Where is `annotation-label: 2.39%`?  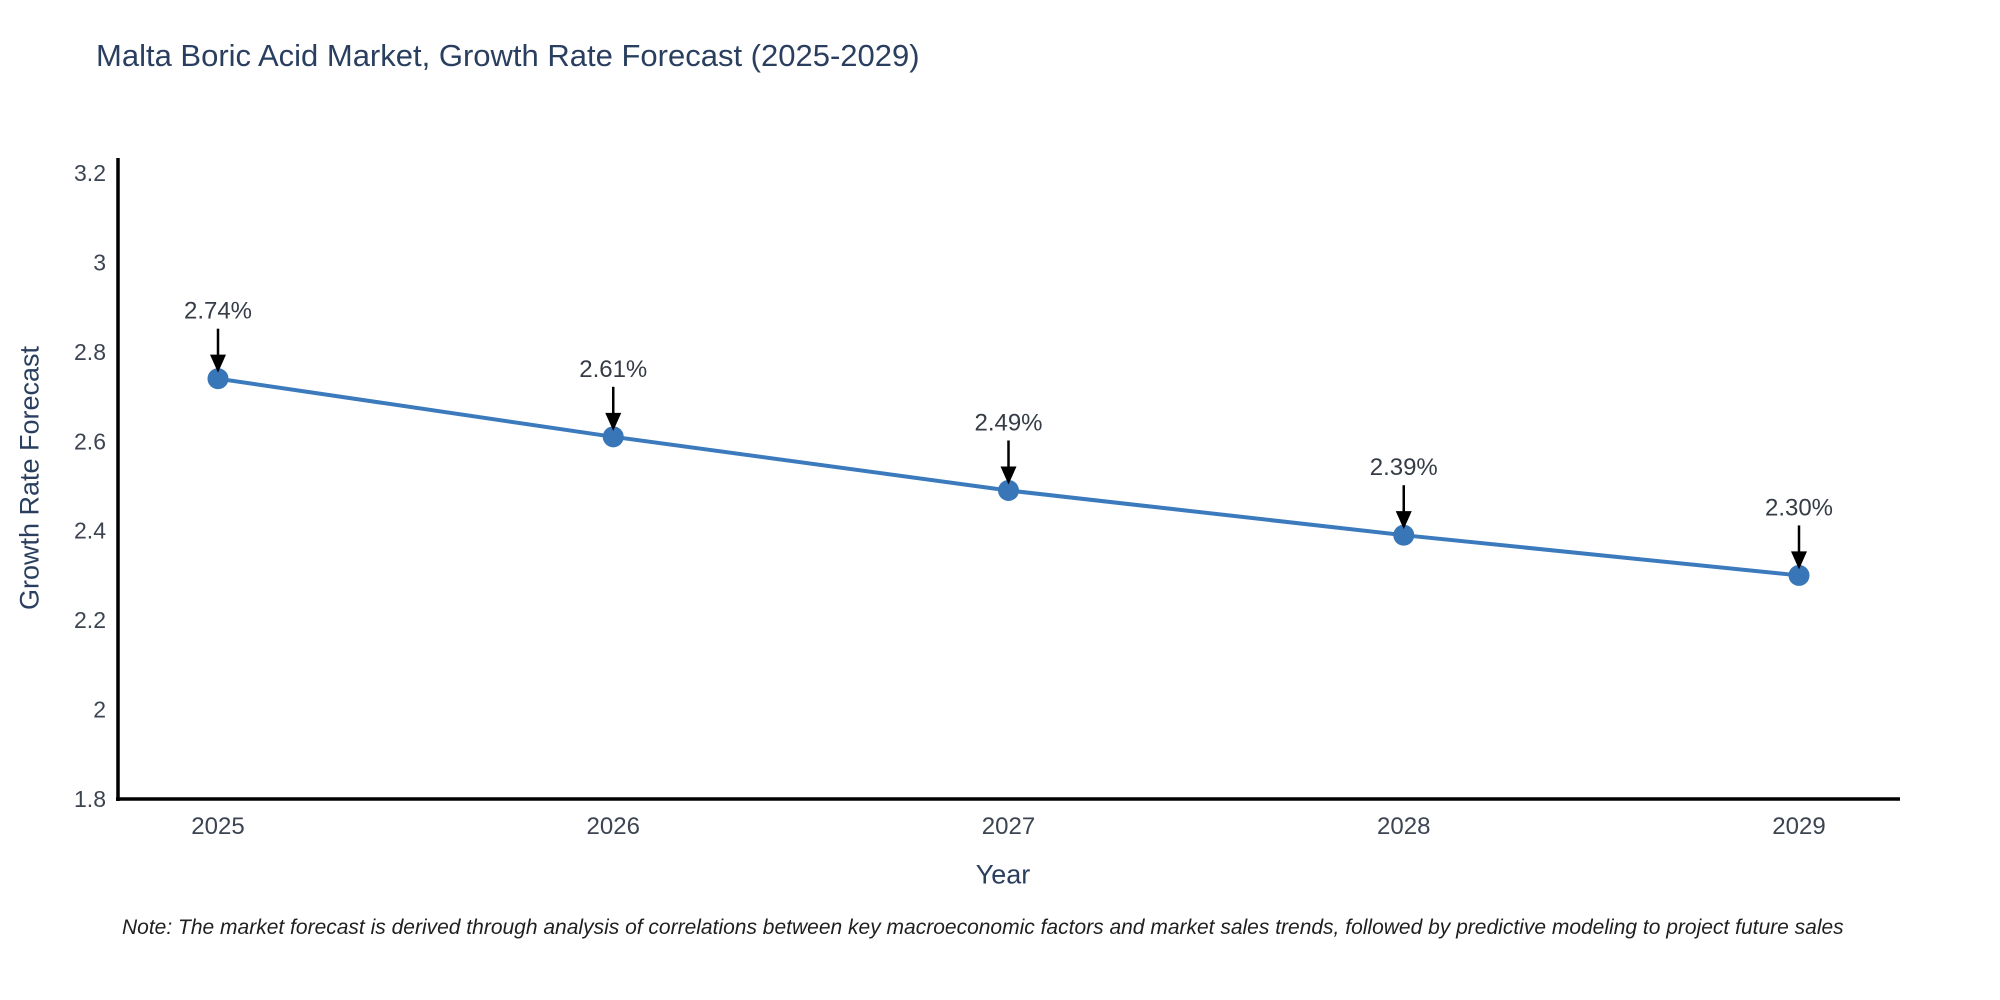 annotation-label: 2.39% is located at coordinates (1404, 467).